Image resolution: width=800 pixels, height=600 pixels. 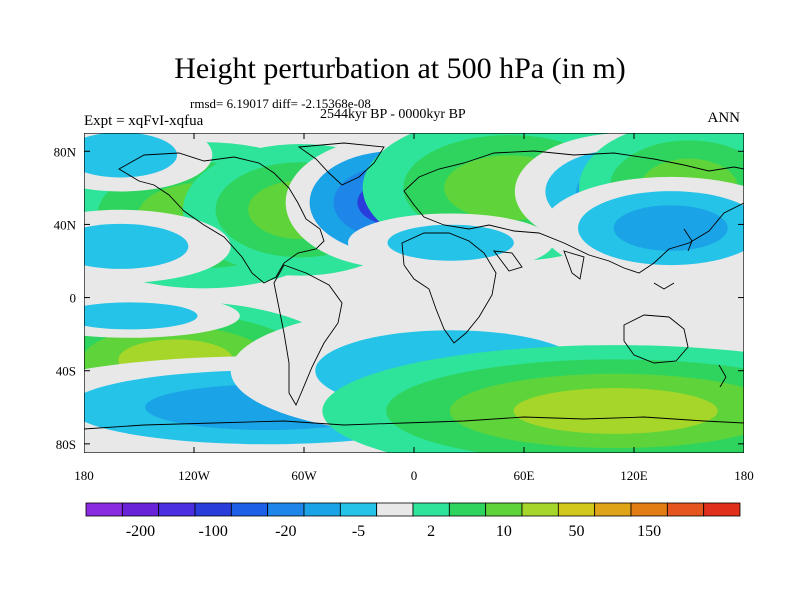 I want to click on y-tick-label: 40S, so click(x=66, y=371).